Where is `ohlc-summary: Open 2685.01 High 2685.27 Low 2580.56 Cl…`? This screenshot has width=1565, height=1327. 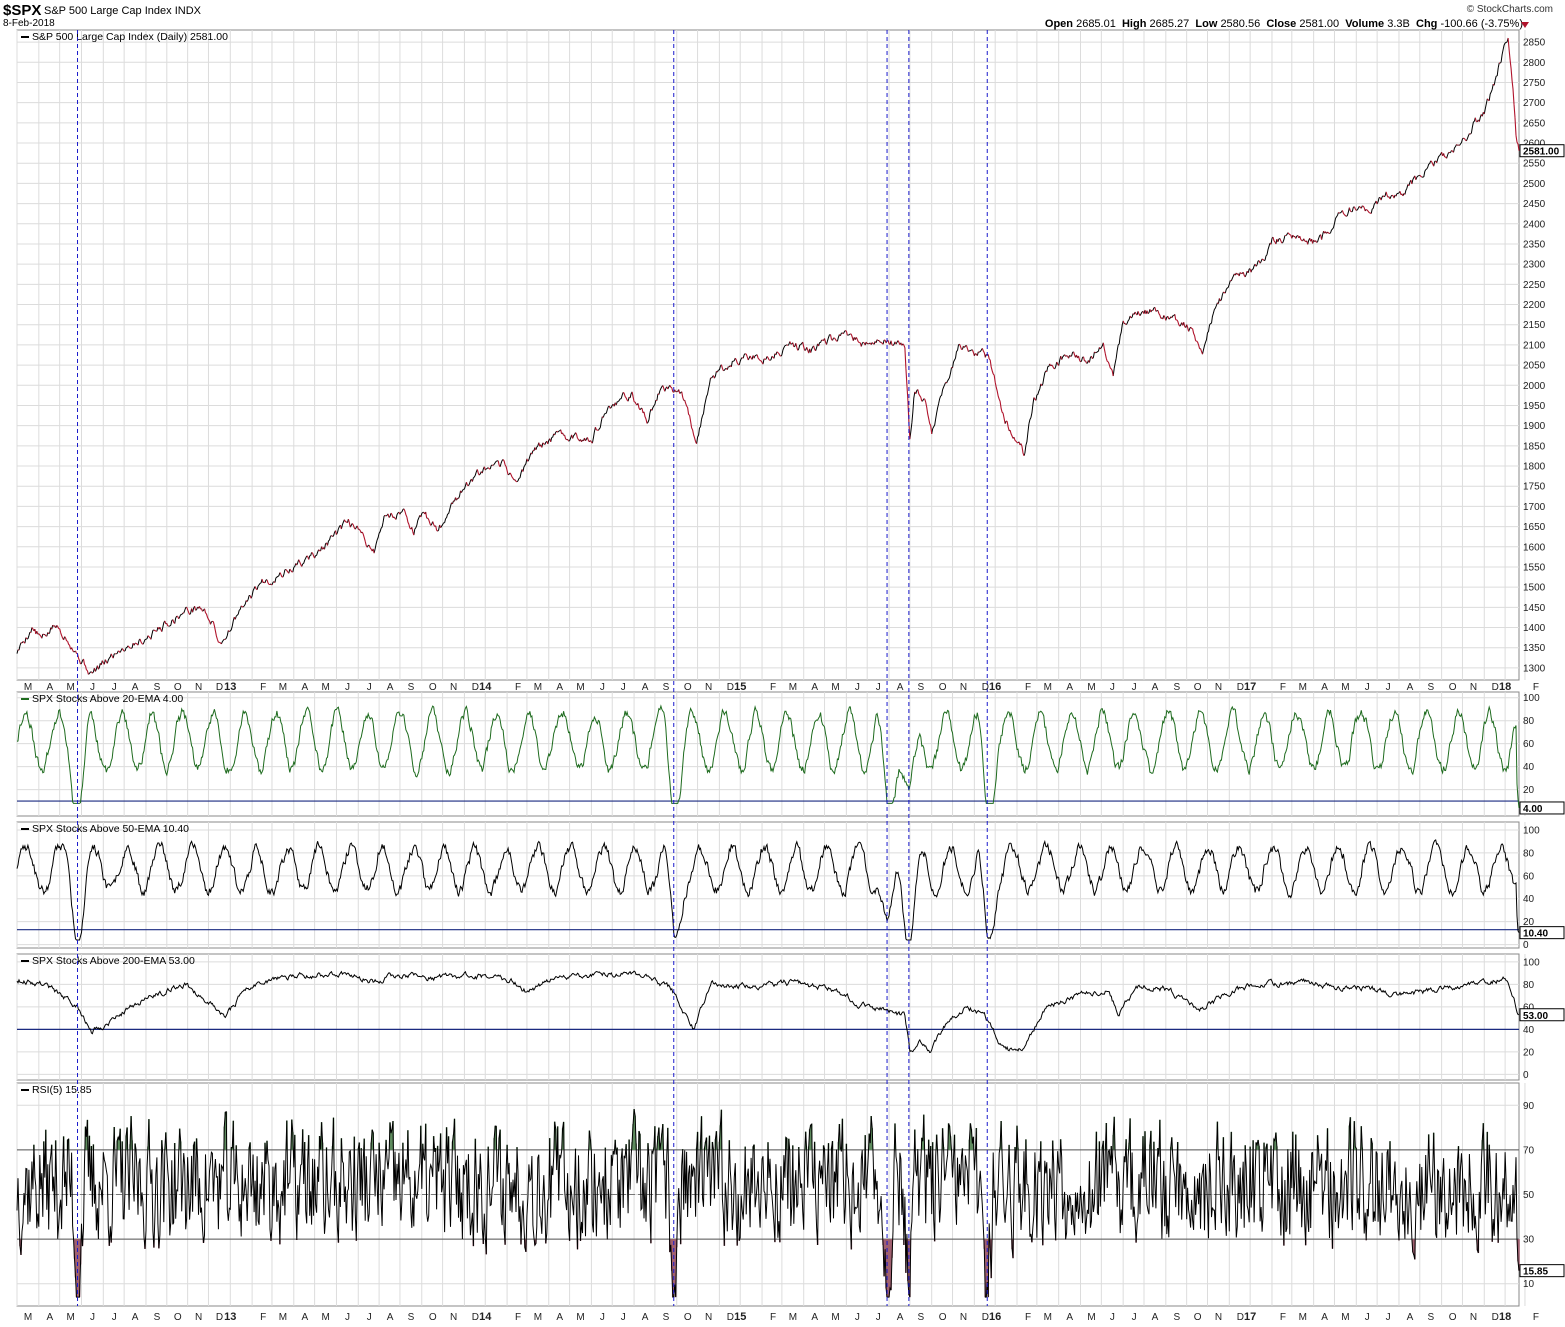
ohlc-summary: Open 2685.01 High 2685.27 Low 2580.56 Cl… is located at coordinates (1284, 24).